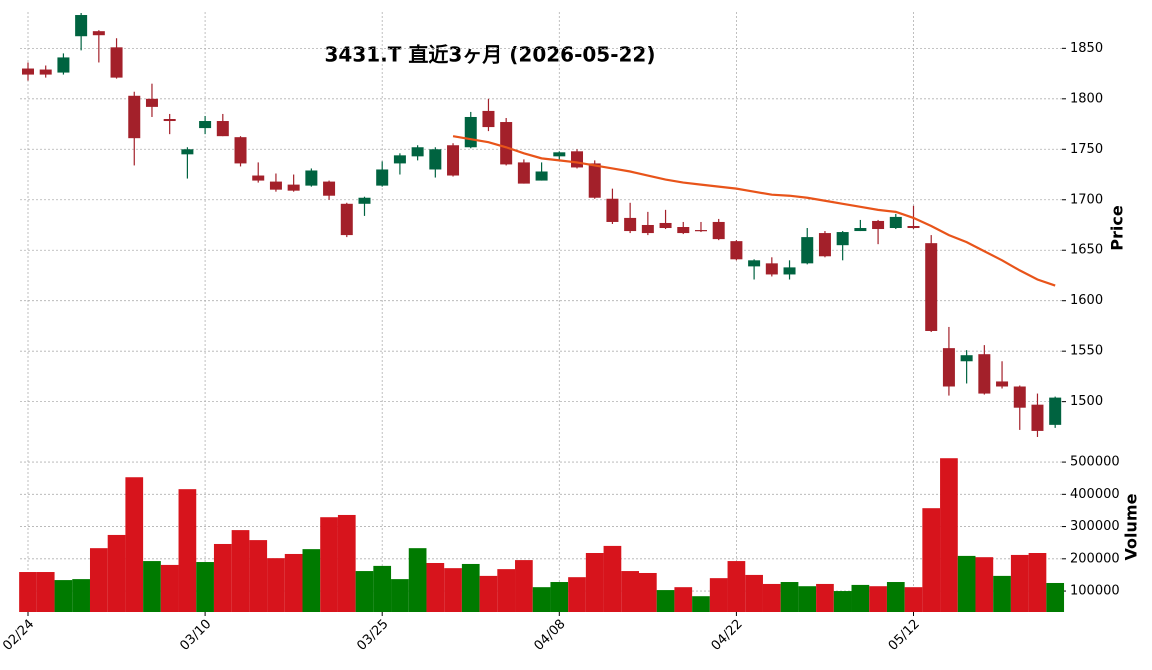 This screenshot has width=1152, height=670. Describe the element at coordinates (372, 635) in the screenshot. I see `x-tick-label: 03/25` at that location.